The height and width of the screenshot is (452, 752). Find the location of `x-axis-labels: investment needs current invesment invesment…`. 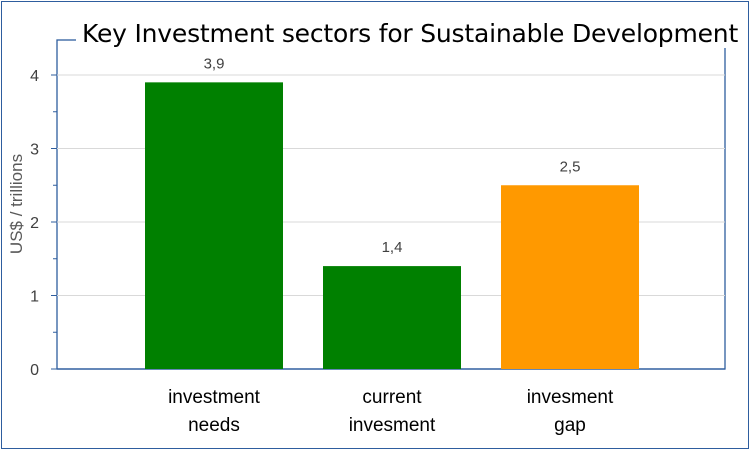

x-axis-labels: investment needs current invesment invesment… is located at coordinates (391, 411).